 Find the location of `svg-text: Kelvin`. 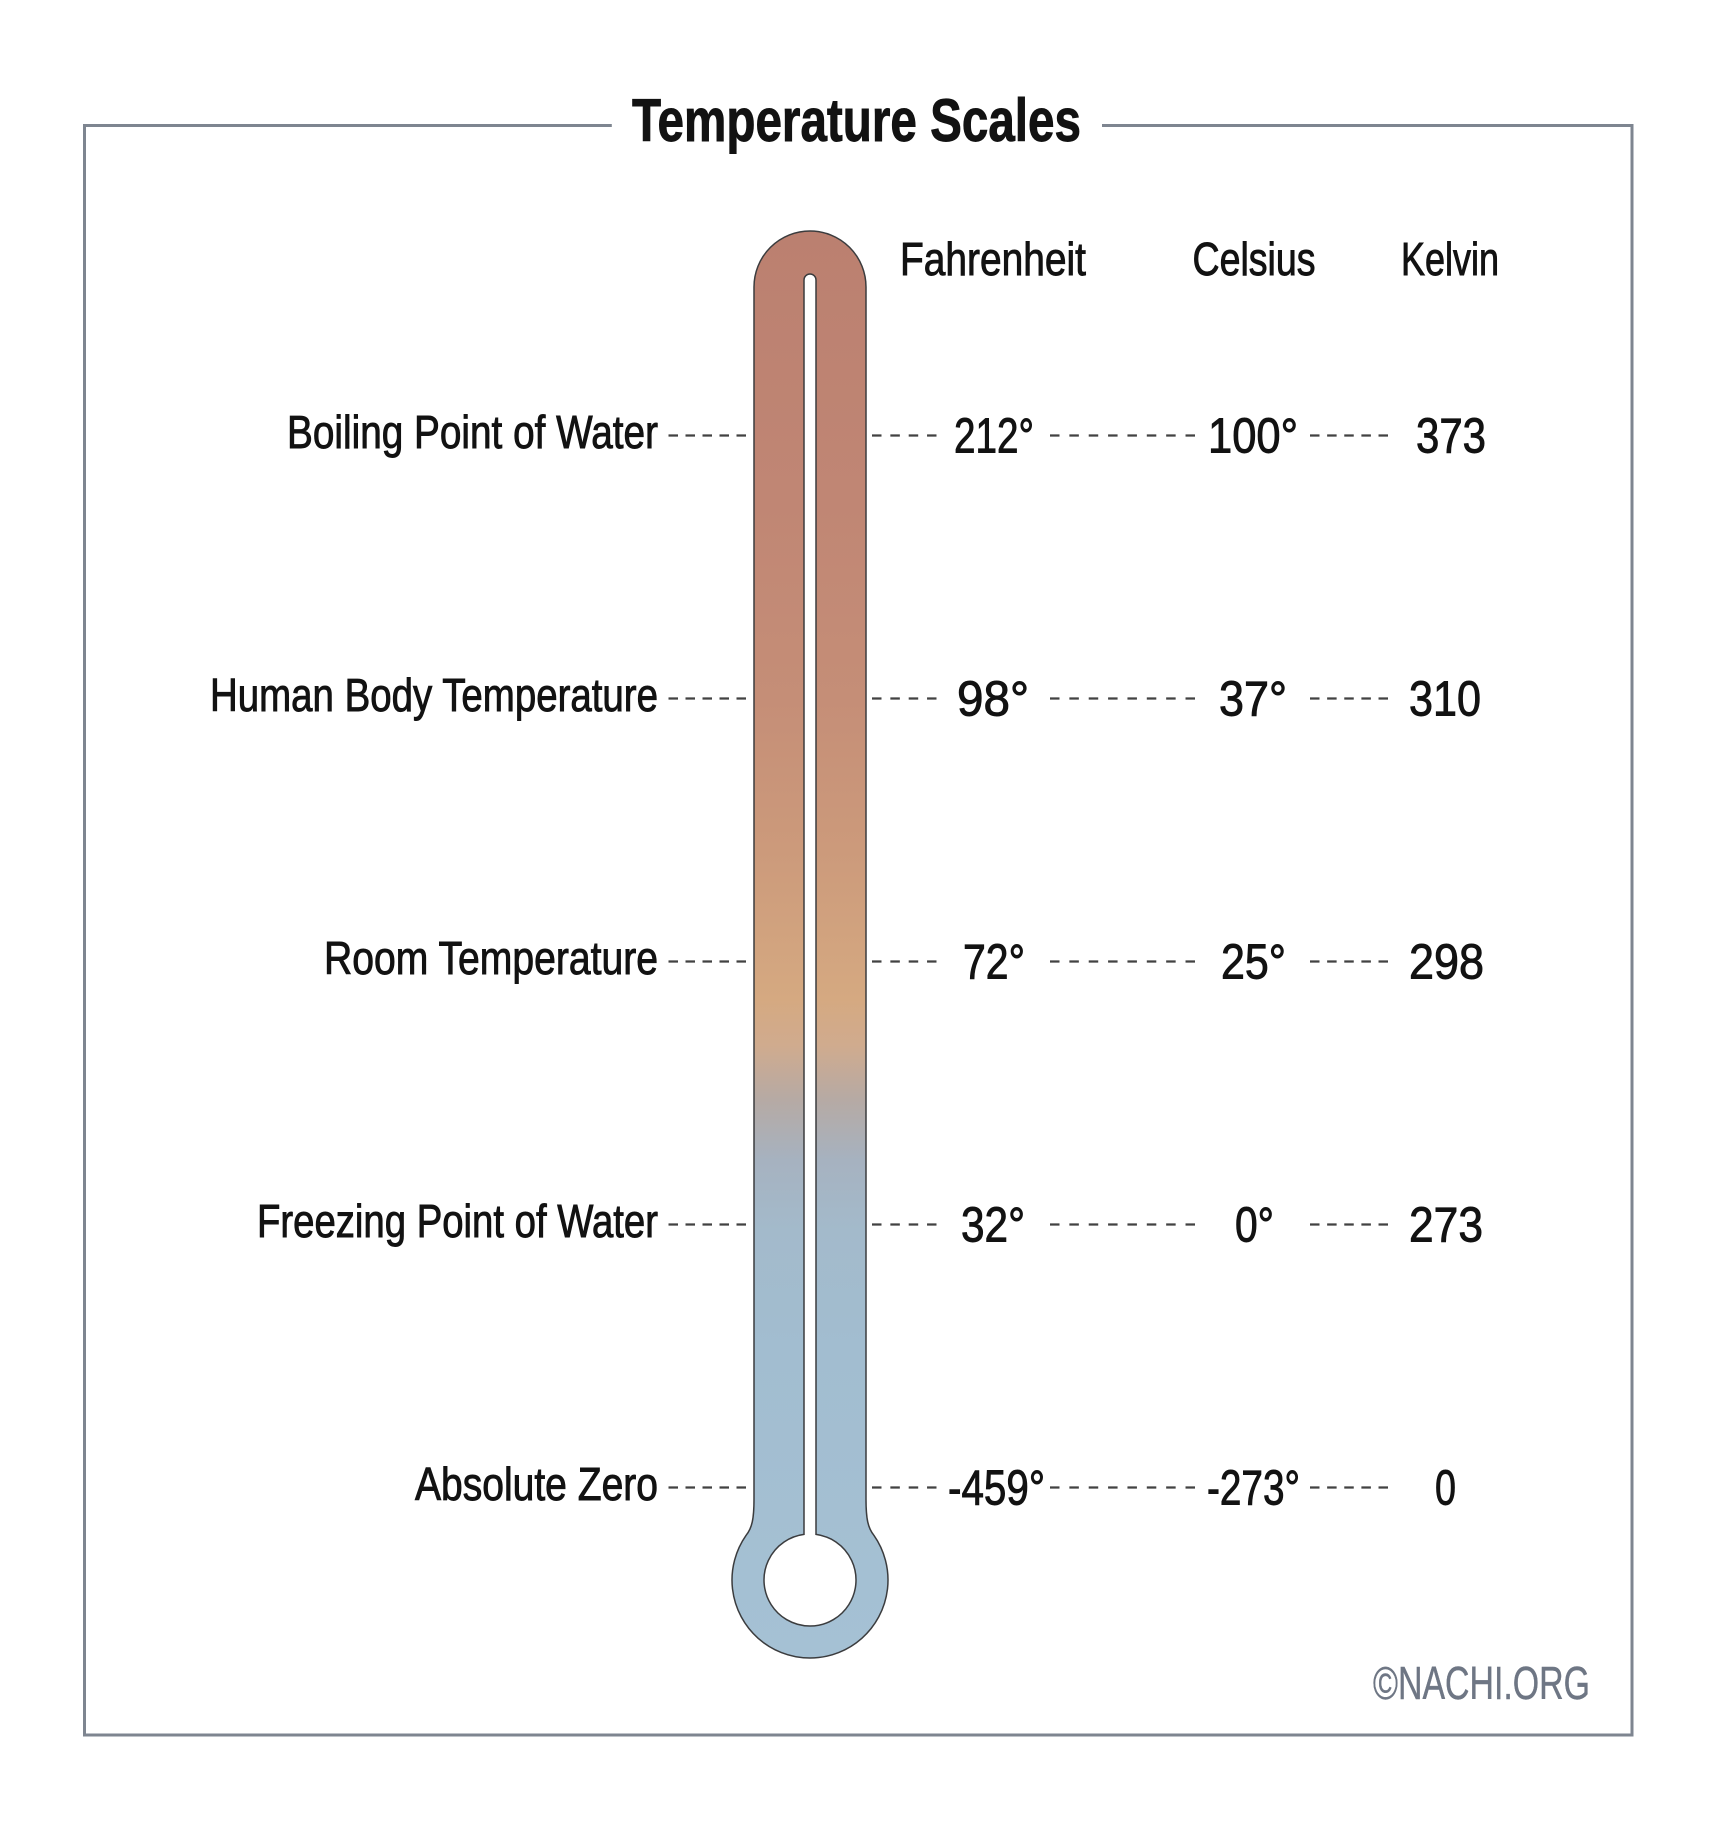

svg-text: Kelvin is located at coordinates (1450, 259).